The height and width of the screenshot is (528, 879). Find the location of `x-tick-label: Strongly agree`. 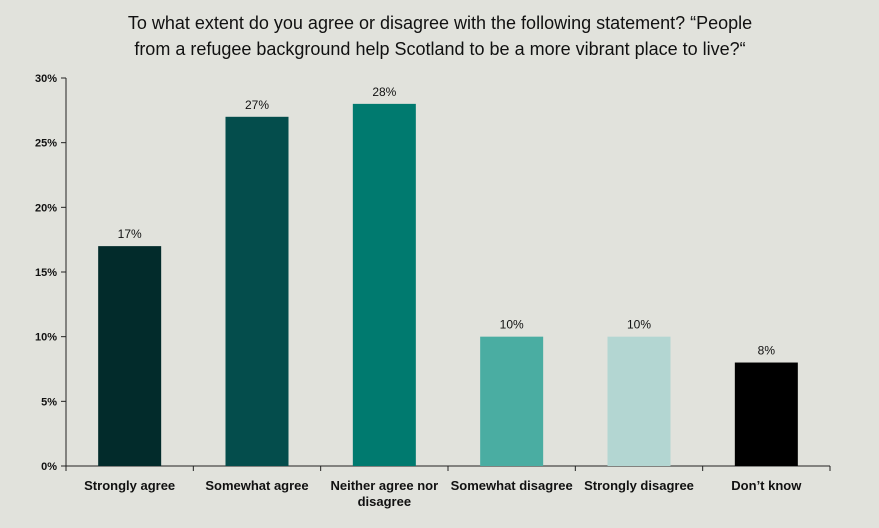

x-tick-label: Strongly agree is located at coordinates (129, 485).